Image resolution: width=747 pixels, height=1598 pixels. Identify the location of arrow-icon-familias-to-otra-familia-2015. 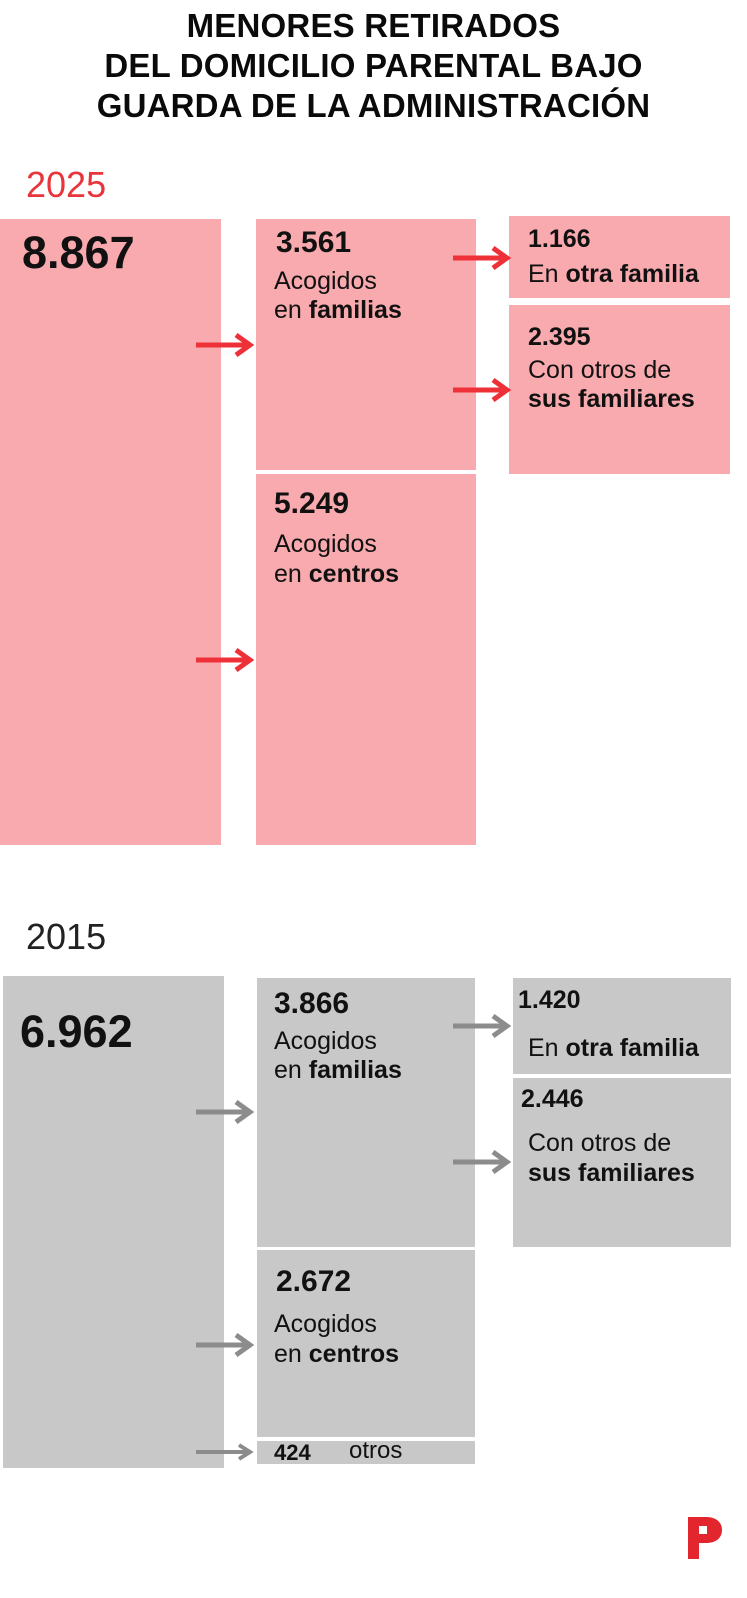
(482, 1026).